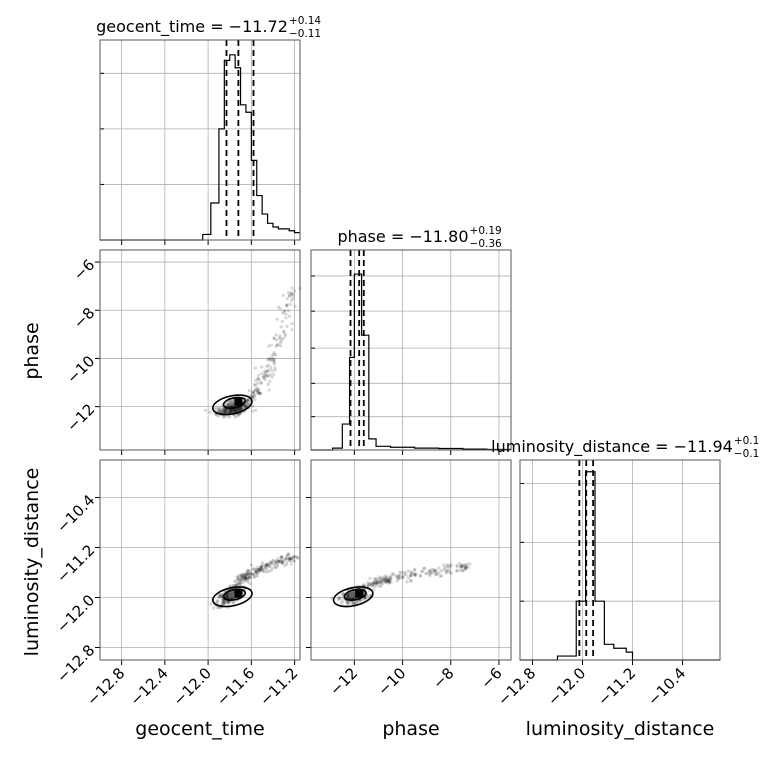 The image size is (760, 760). What do you see at coordinates (200, 560) in the screenshot?
I see `panel-frame` at bounding box center [200, 560].